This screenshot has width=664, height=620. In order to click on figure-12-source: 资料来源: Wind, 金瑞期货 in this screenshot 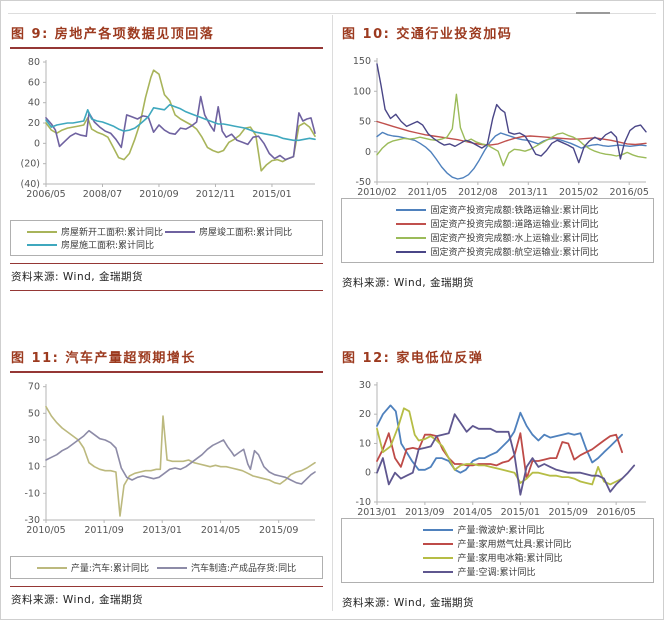, I will do `click(408, 603)`.